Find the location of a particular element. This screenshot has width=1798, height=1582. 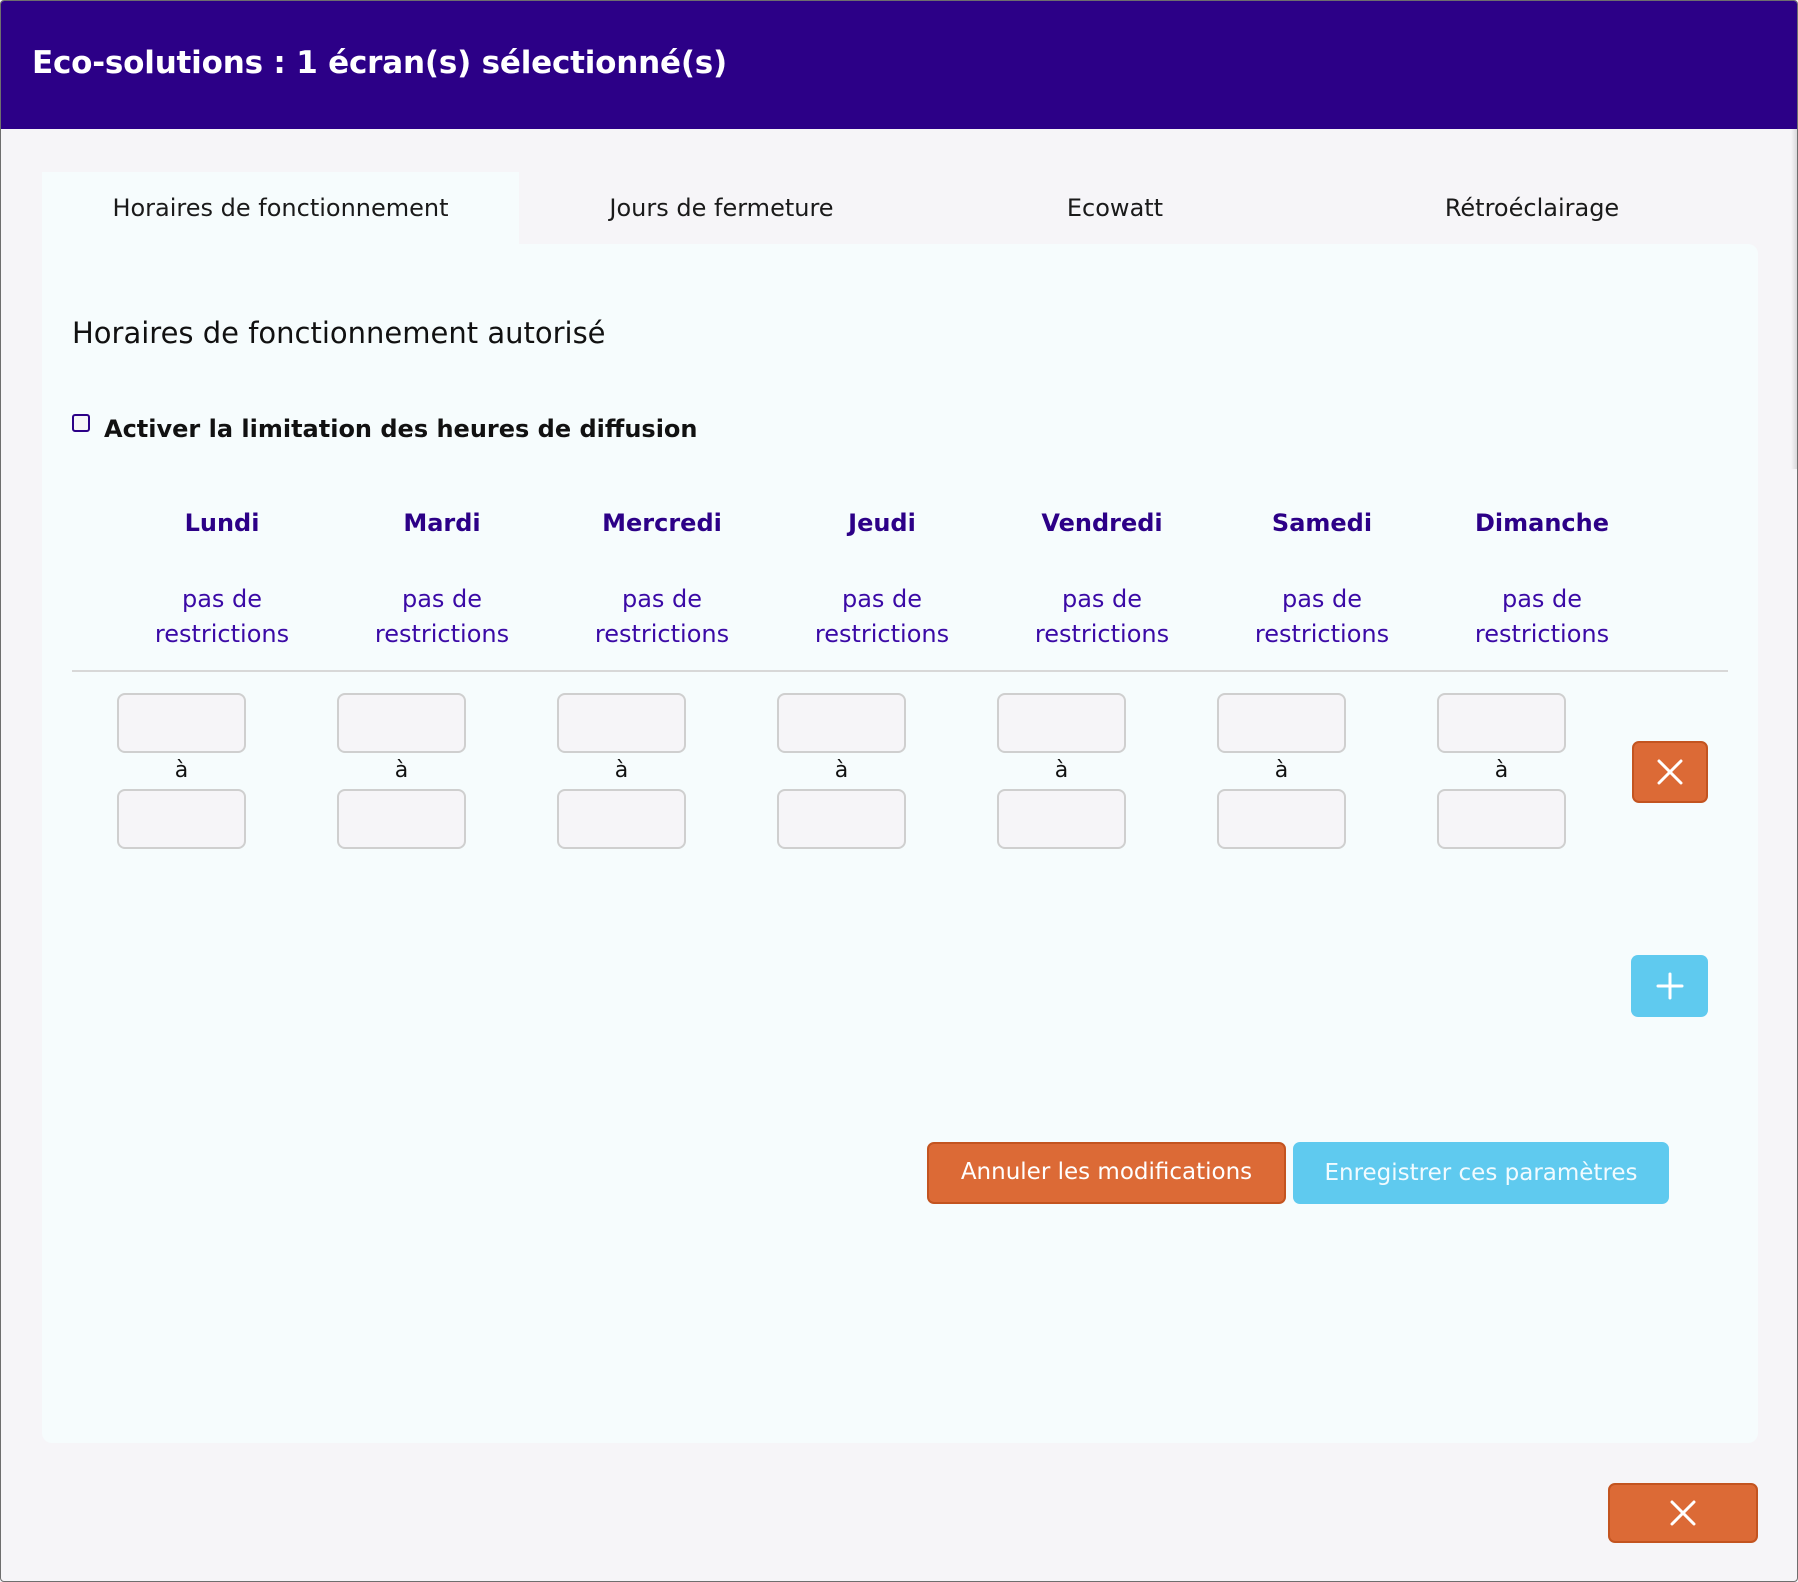

cancel-changes-button: Annuler les modifications is located at coordinates (1106, 1173).